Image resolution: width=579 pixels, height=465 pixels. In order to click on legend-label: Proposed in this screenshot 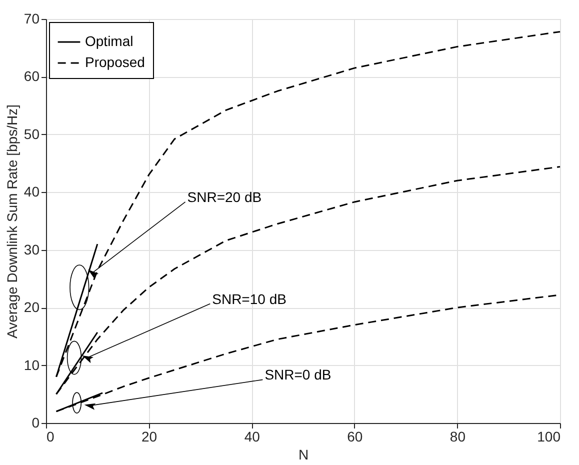, I will do `click(115, 62)`.